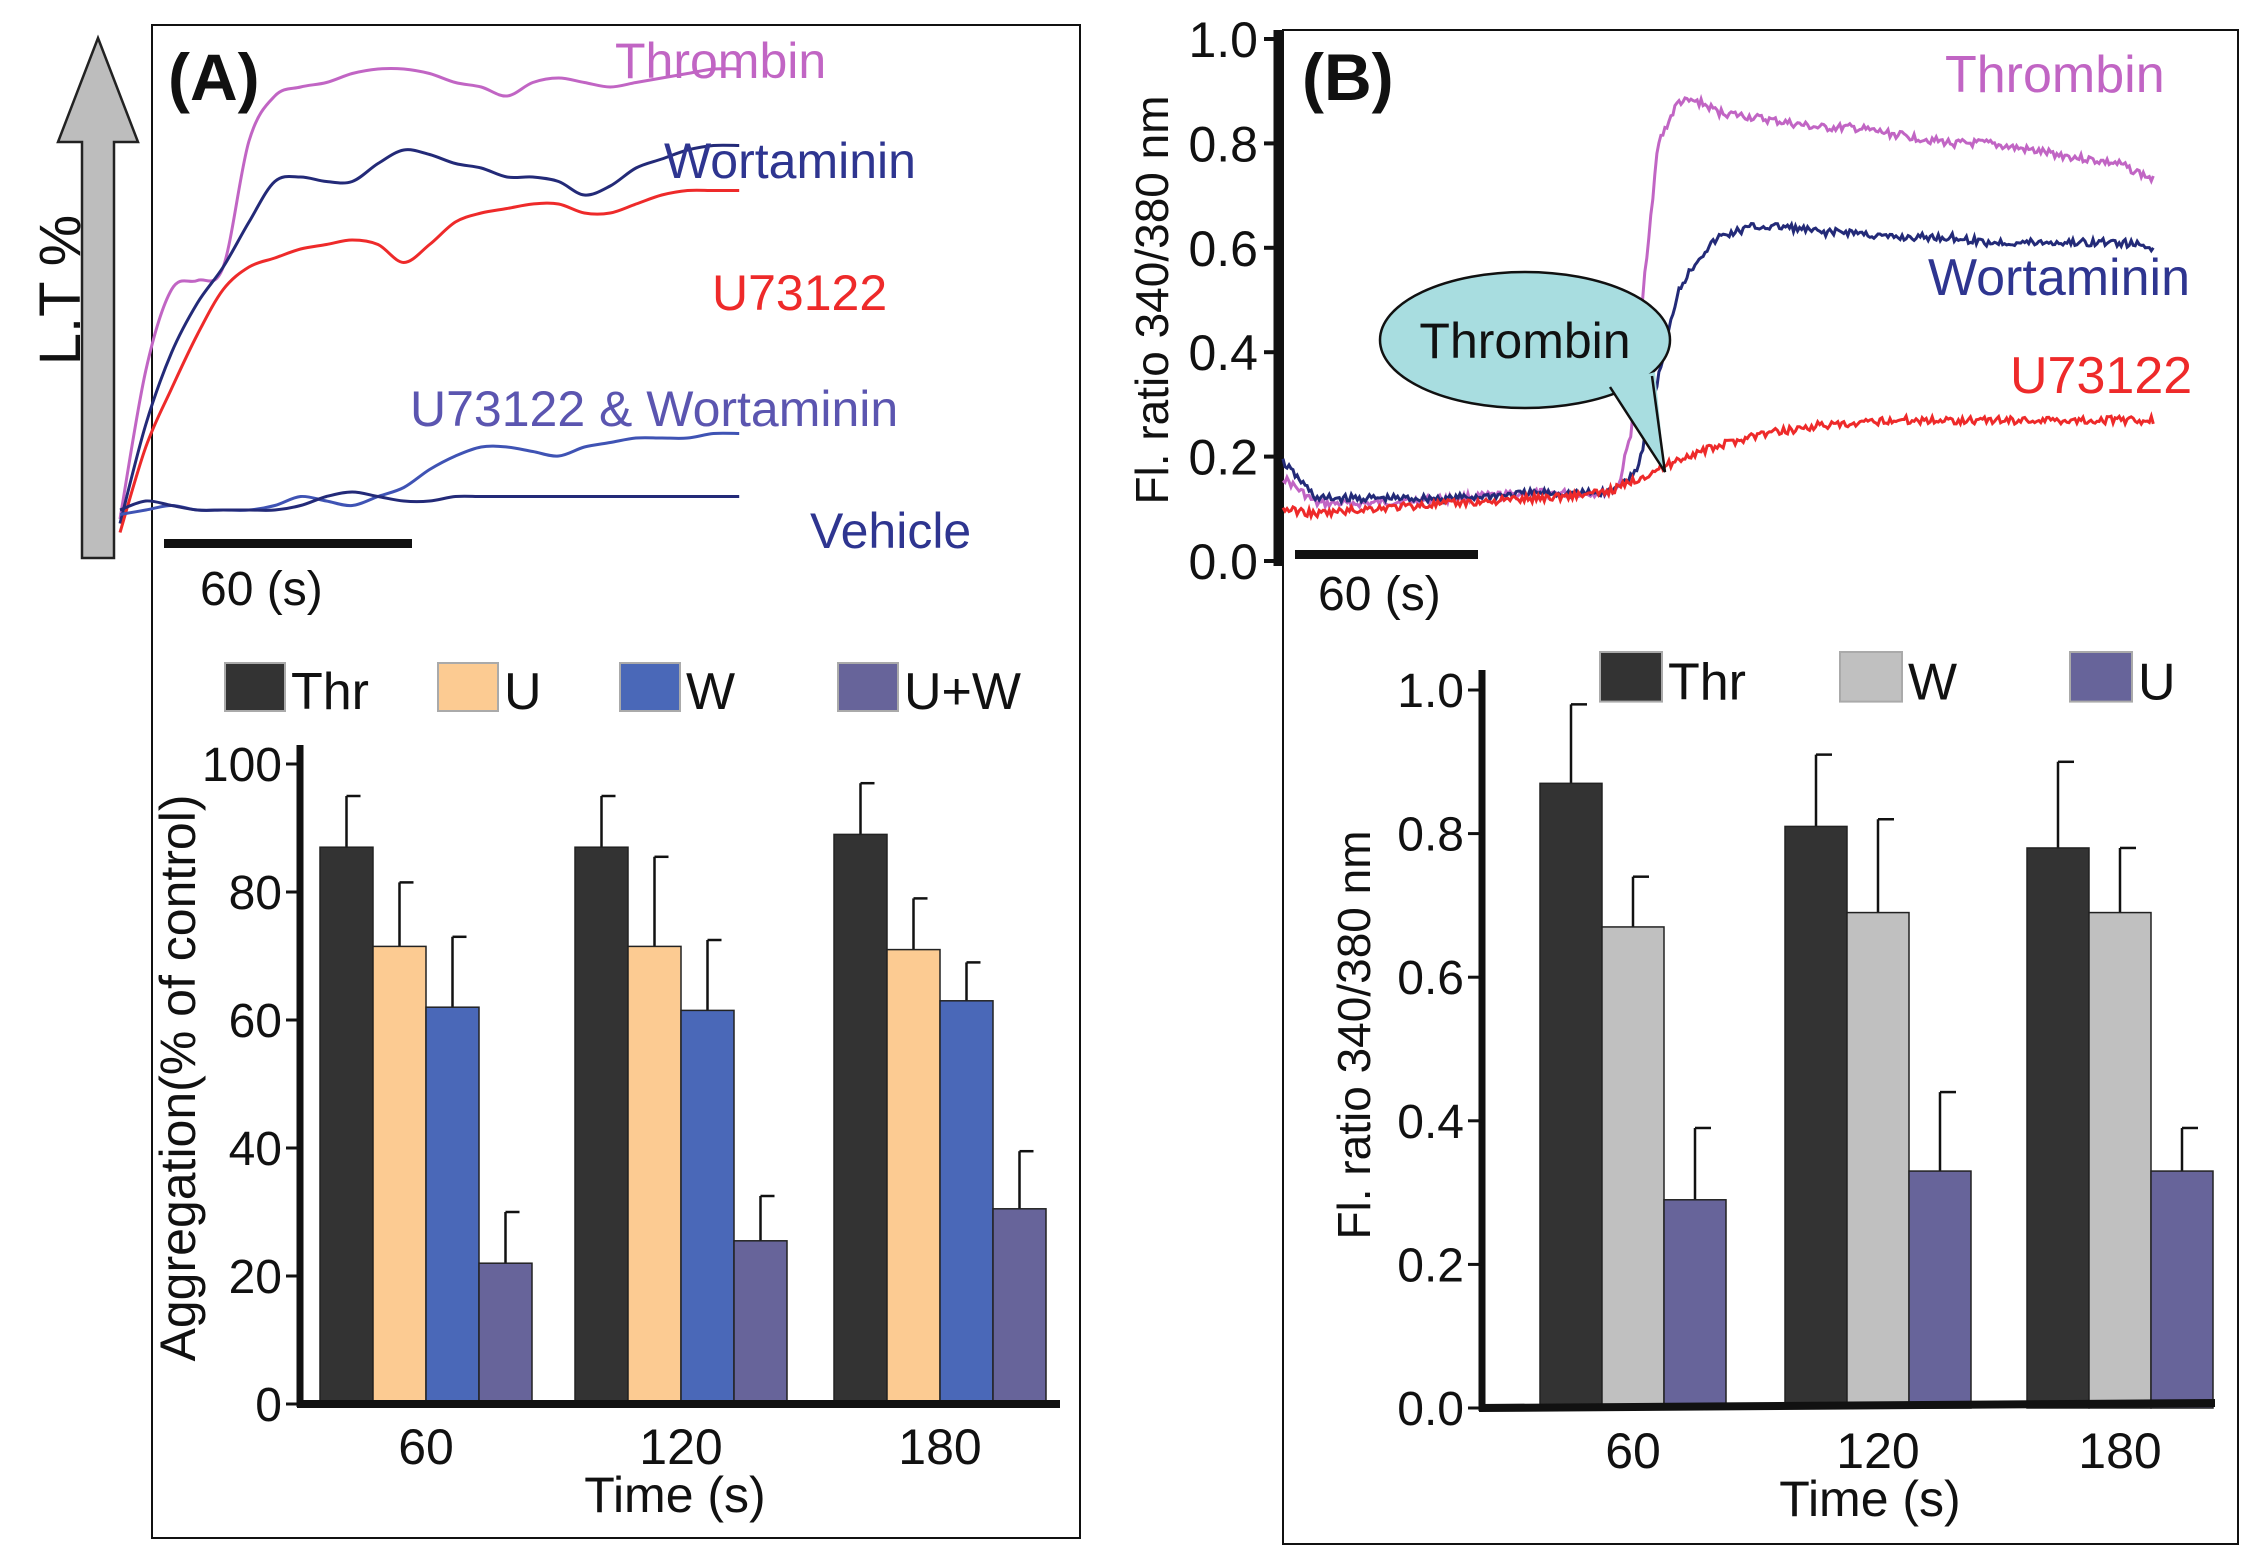 The height and width of the screenshot is (1558, 2254). What do you see at coordinates (1430, 1265) in the screenshot?
I see `y-tick-label: 0.2` at bounding box center [1430, 1265].